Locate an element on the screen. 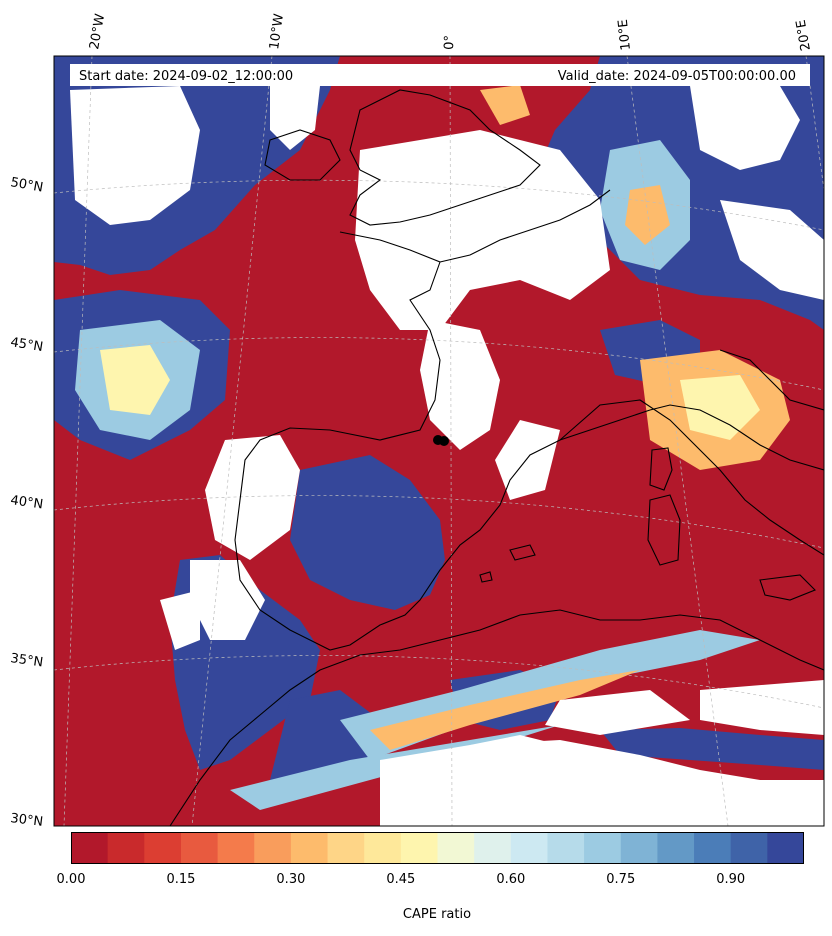 The height and width of the screenshot is (936, 832). valid-date-label: Valid_date: 2024-09-05T00:00:00.00 is located at coordinates (677, 76).